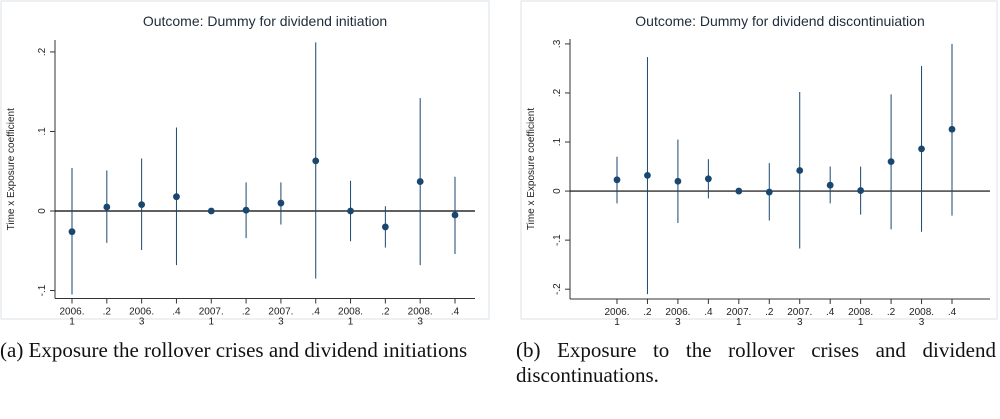 The height and width of the screenshot is (419, 1000). Describe the element at coordinates (265, 21) in the screenshot. I see `chart-title: Outcome: Dummy for dividend initiation` at that location.